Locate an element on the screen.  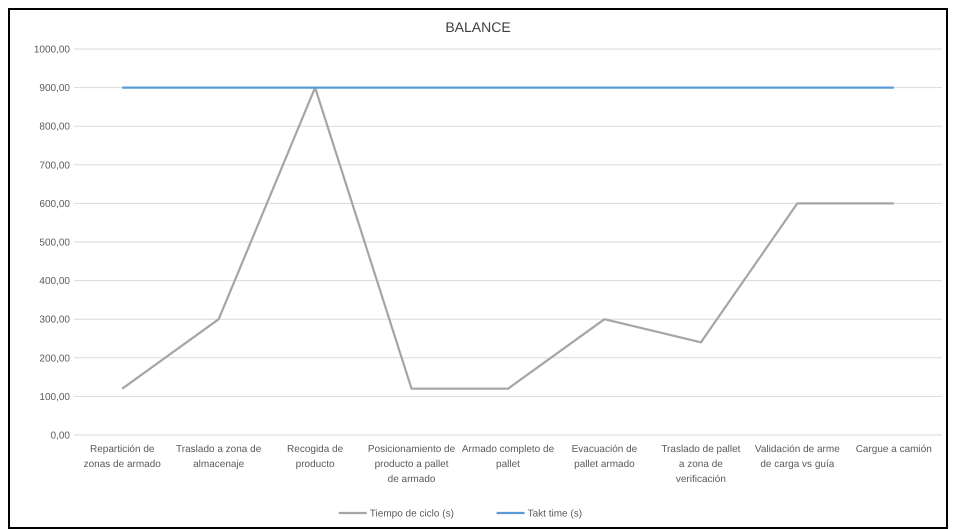
y-tick-label: 400,00 is located at coordinates (54, 282).